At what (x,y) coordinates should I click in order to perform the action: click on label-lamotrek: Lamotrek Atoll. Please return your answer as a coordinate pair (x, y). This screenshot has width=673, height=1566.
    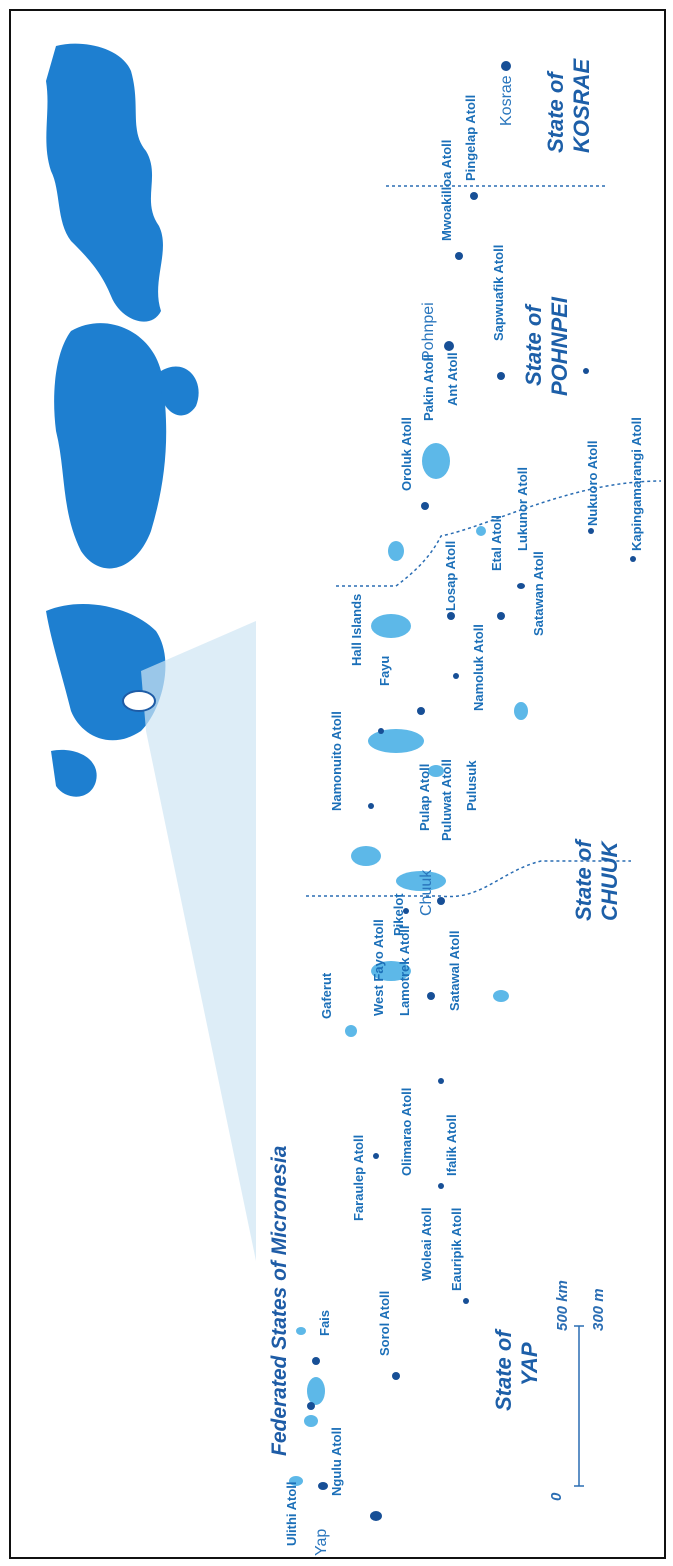
    Looking at the image, I should click on (404, 970).